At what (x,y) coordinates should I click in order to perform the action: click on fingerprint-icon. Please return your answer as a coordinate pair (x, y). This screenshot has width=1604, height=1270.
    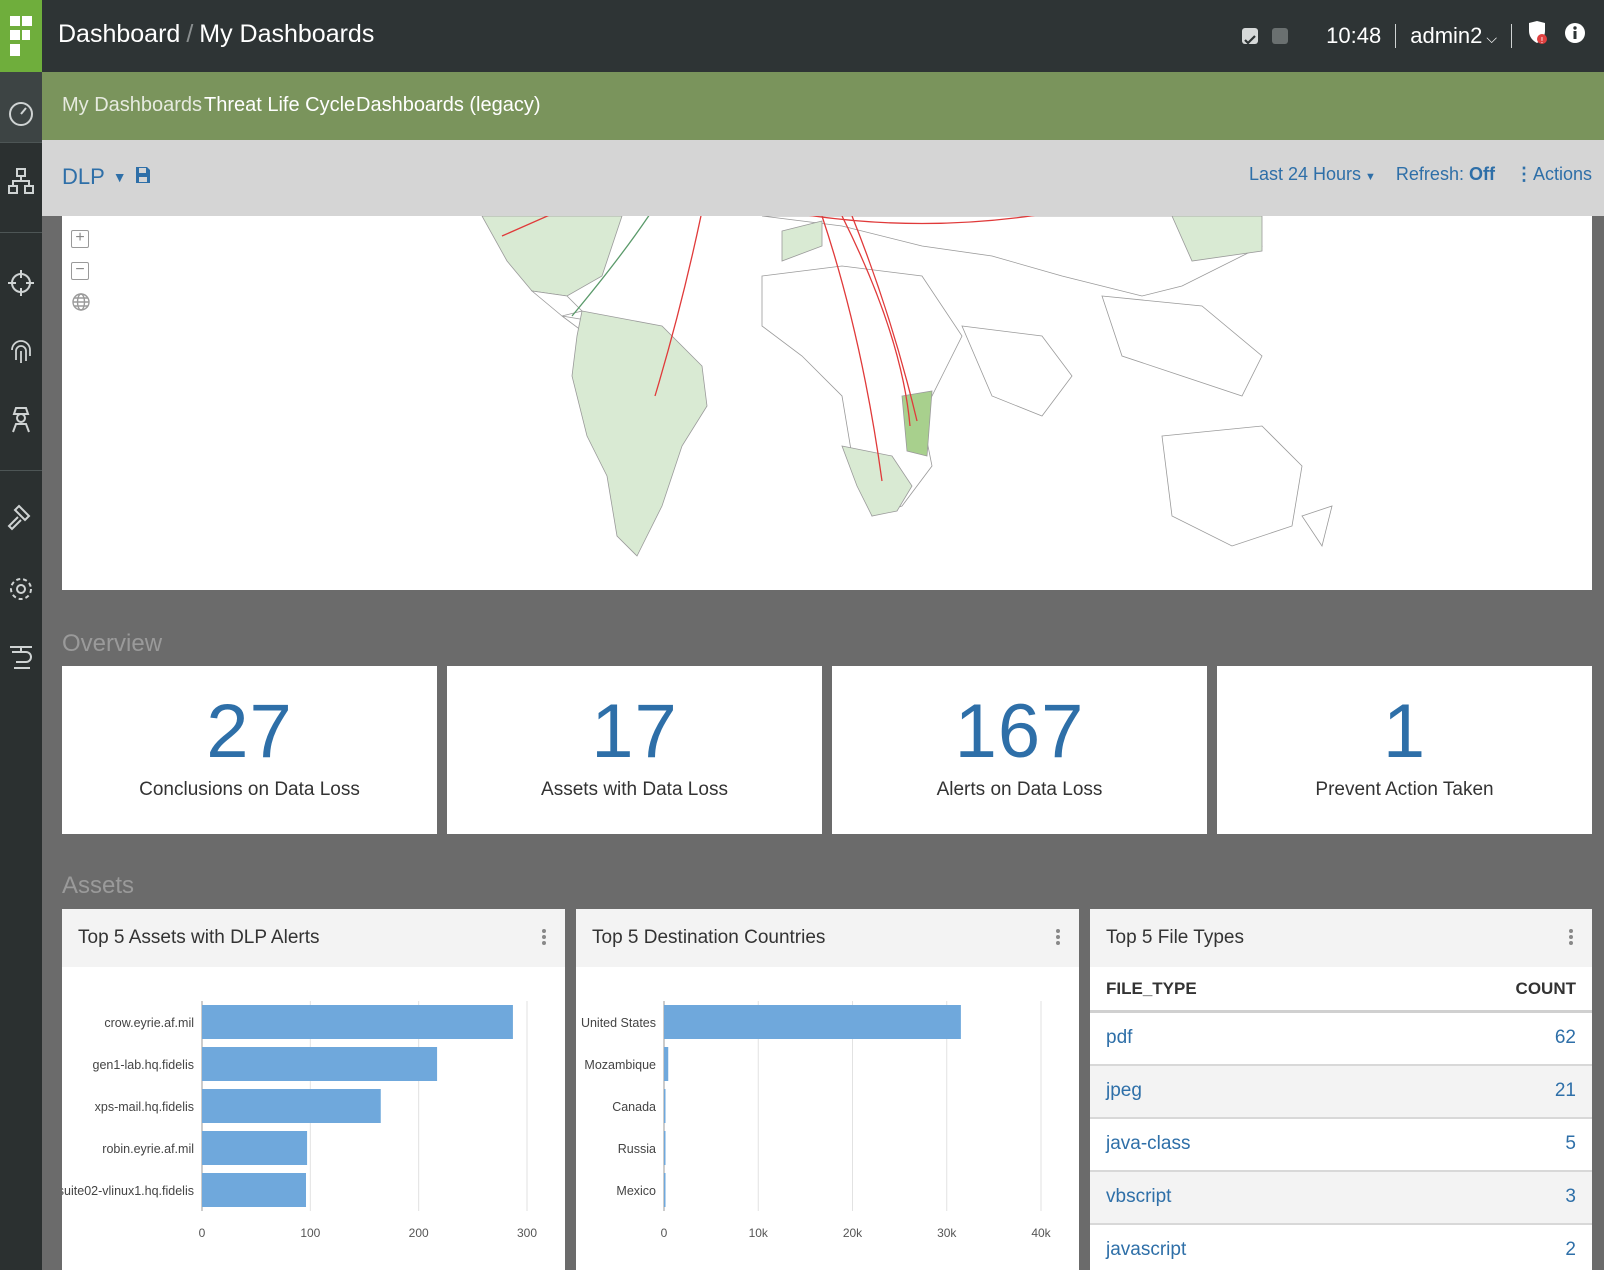
    Looking at the image, I should click on (21, 351).